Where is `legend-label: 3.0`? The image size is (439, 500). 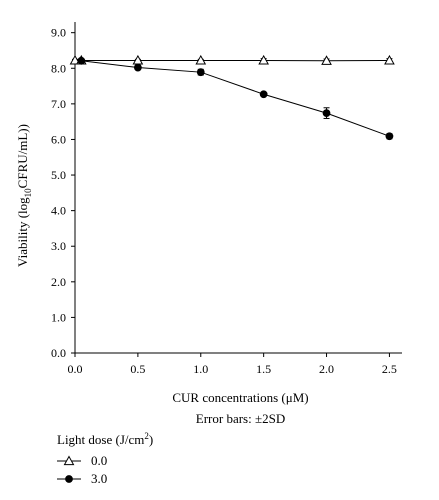
legend-label: 3.0 is located at coordinates (99, 478).